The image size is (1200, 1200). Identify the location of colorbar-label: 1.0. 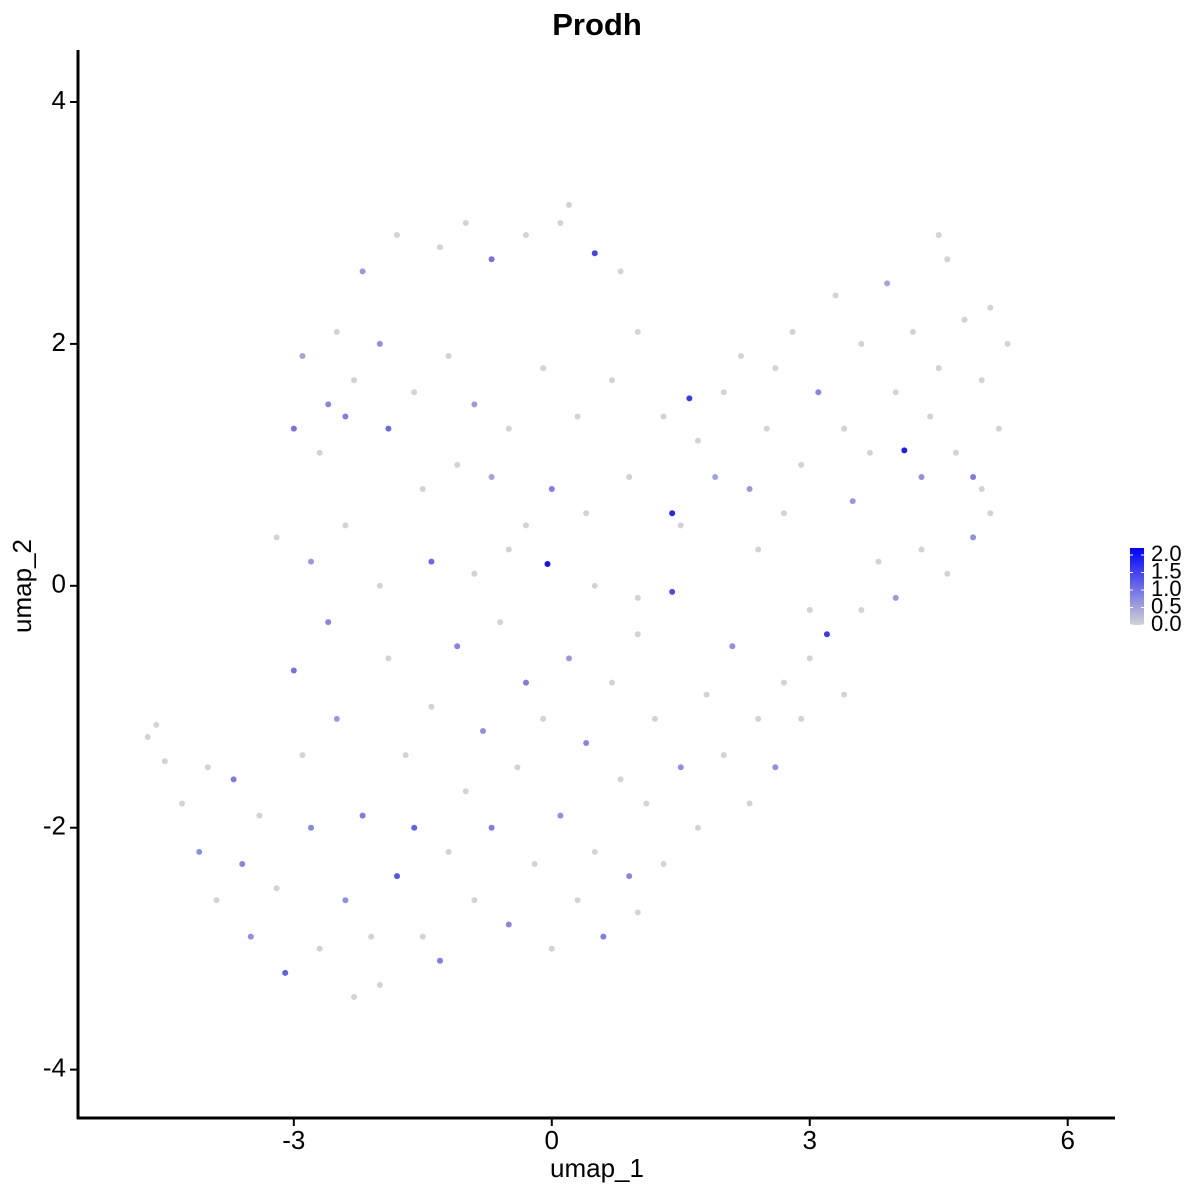
(1166, 588).